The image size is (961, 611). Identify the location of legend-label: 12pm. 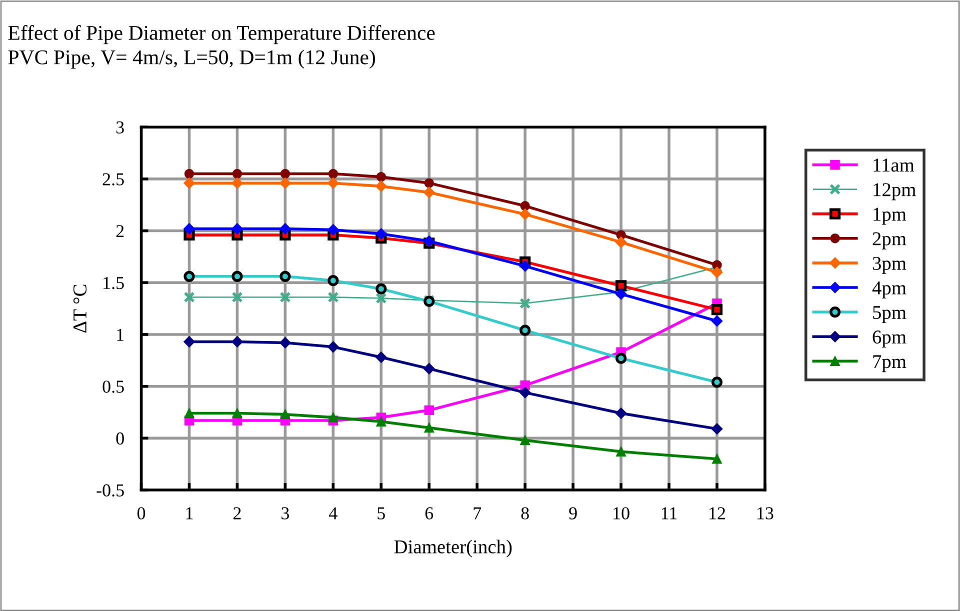
(895, 191).